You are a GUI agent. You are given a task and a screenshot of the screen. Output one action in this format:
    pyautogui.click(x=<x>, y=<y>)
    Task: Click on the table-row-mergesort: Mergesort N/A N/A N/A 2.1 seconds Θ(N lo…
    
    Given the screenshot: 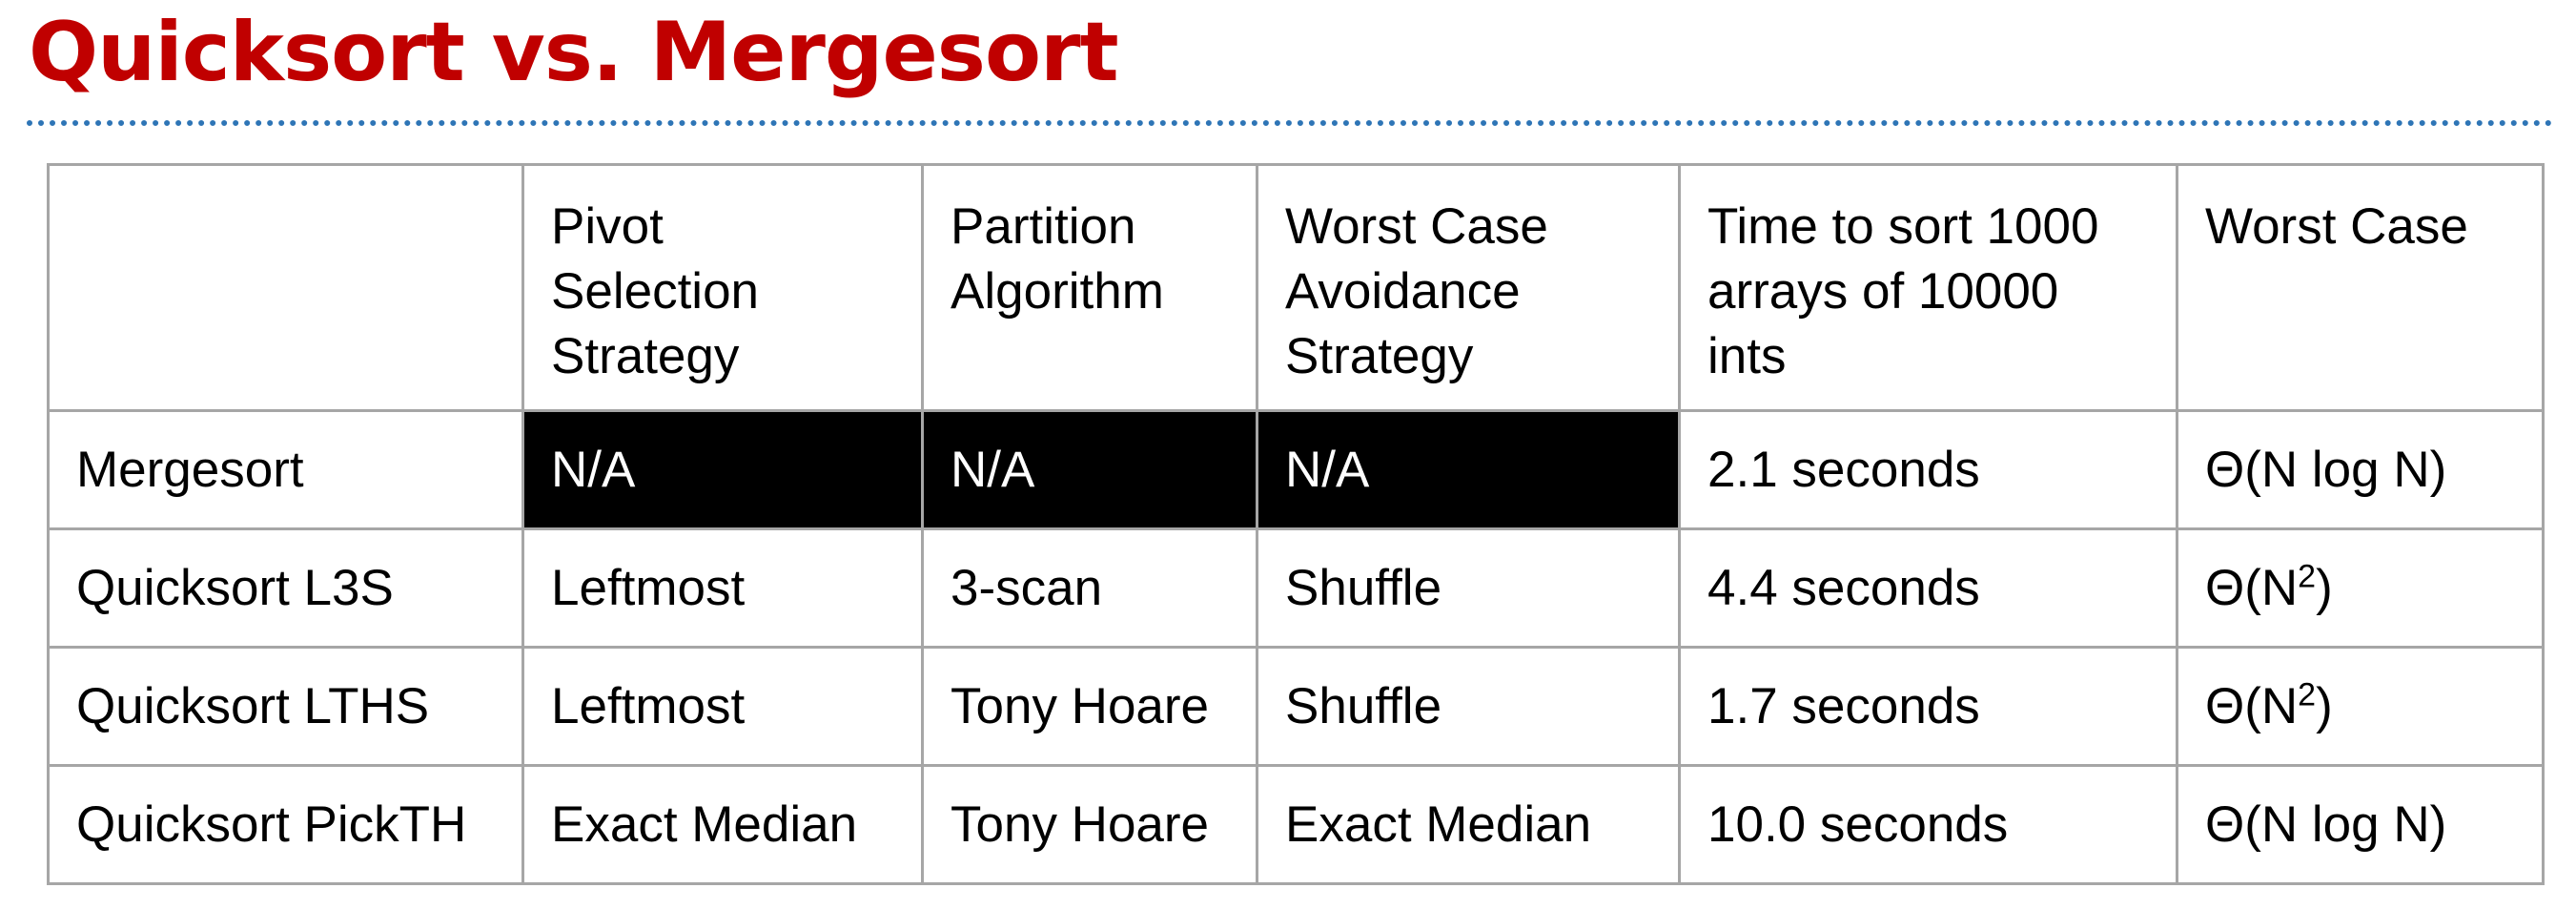 What is the action you would take?
    pyautogui.click(x=1296, y=469)
    